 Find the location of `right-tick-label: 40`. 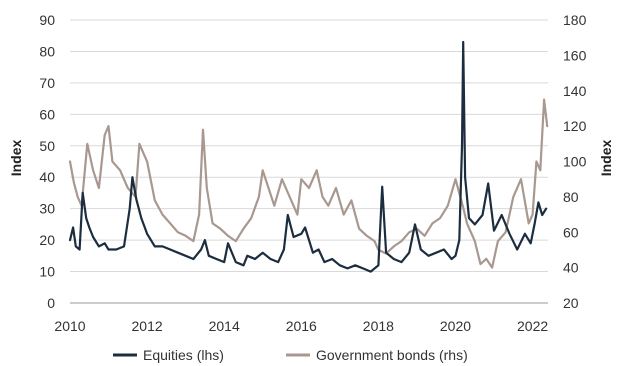

right-tick-label: 40 is located at coordinates (571, 268).